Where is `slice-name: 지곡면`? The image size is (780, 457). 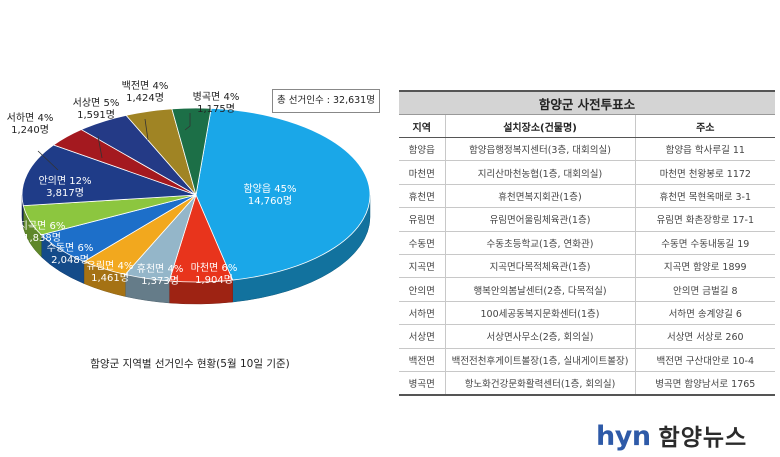 slice-name: 지곡면 is located at coordinates (33, 226).